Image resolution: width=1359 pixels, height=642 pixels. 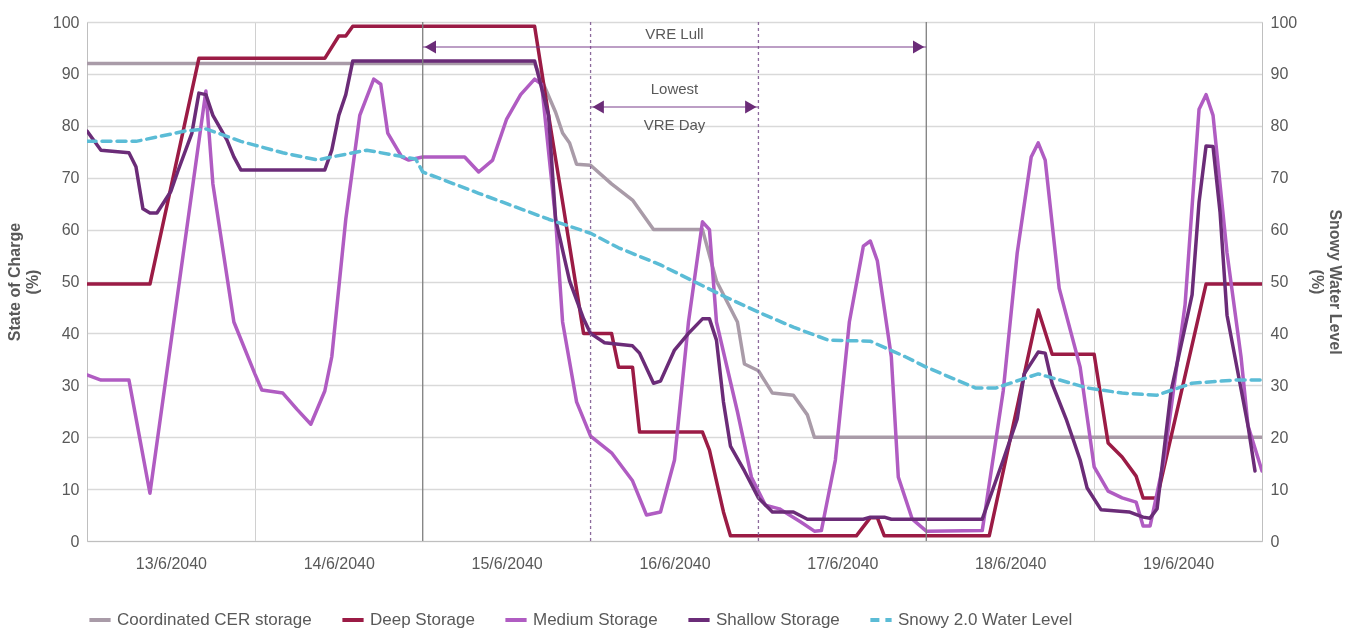 What do you see at coordinates (1279, 385) in the screenshot?
I see `y2-tick-label: 30` at bounding box center [1279, 385].